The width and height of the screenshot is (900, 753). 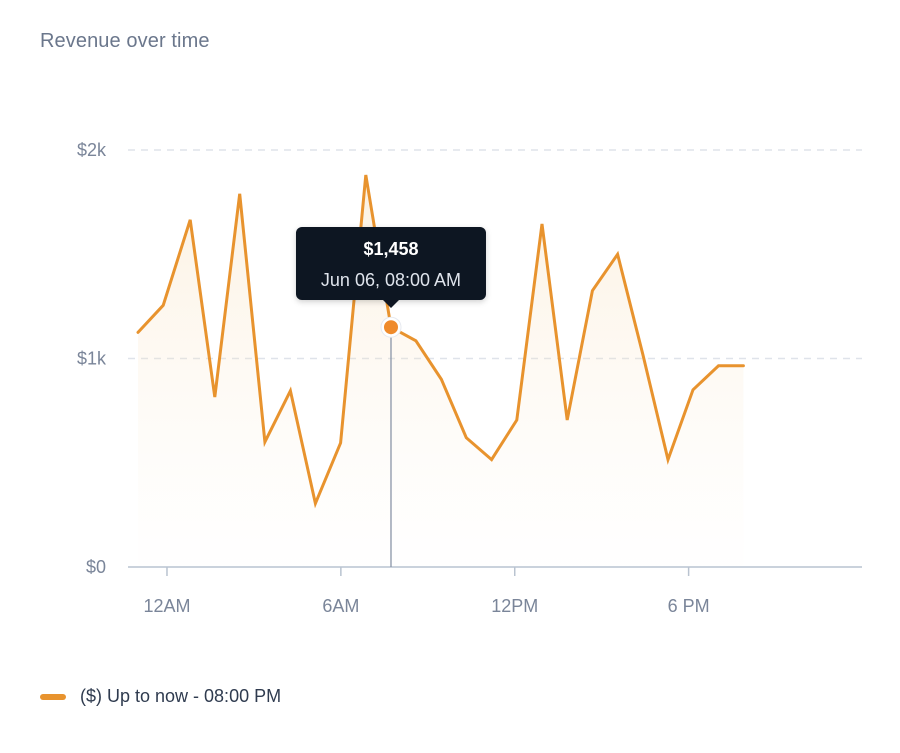 What do you see at coordinates (390, 249) in the screenshot?
I see `tooltip-value: $1,458` at bounding box center [390, 249].